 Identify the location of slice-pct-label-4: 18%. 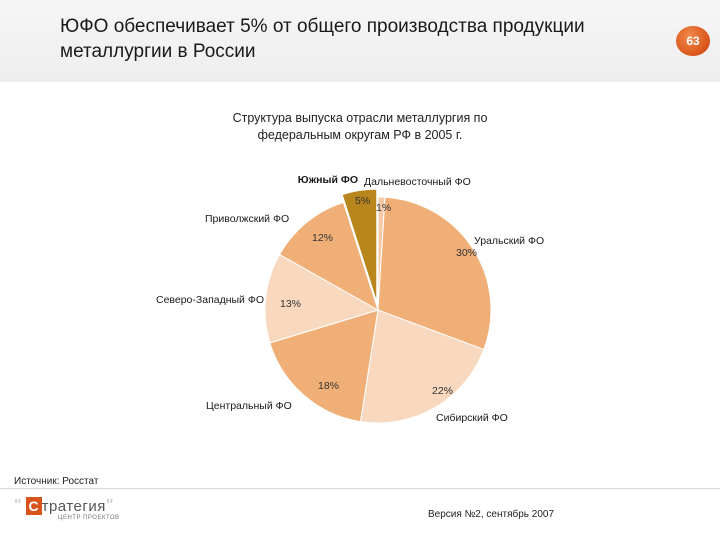
(328, 386).